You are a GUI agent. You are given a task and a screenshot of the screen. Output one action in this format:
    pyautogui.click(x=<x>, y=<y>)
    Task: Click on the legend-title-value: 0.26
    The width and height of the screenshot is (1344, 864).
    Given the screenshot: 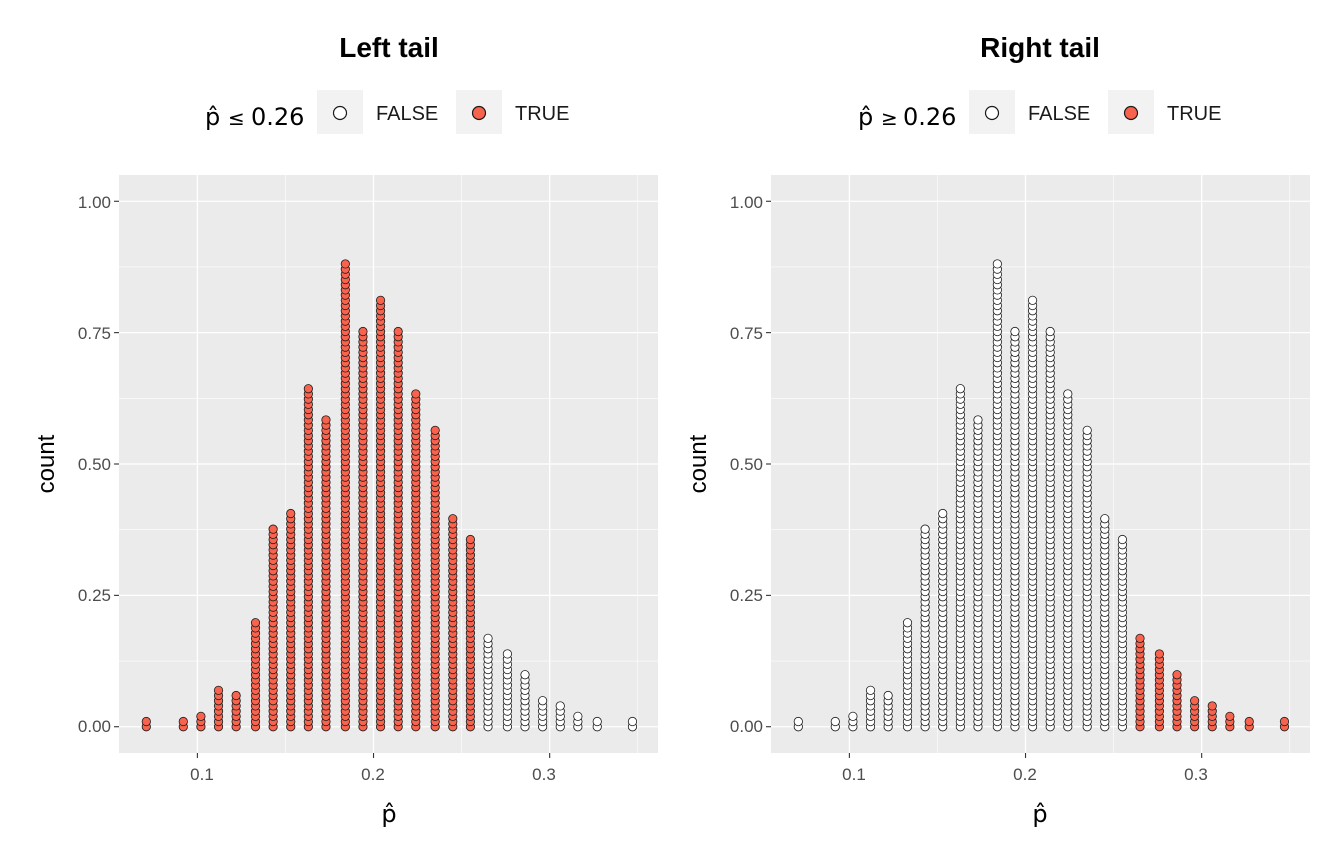 What is the action you would take?
    pyautogui.click(x=929, y=117)
    